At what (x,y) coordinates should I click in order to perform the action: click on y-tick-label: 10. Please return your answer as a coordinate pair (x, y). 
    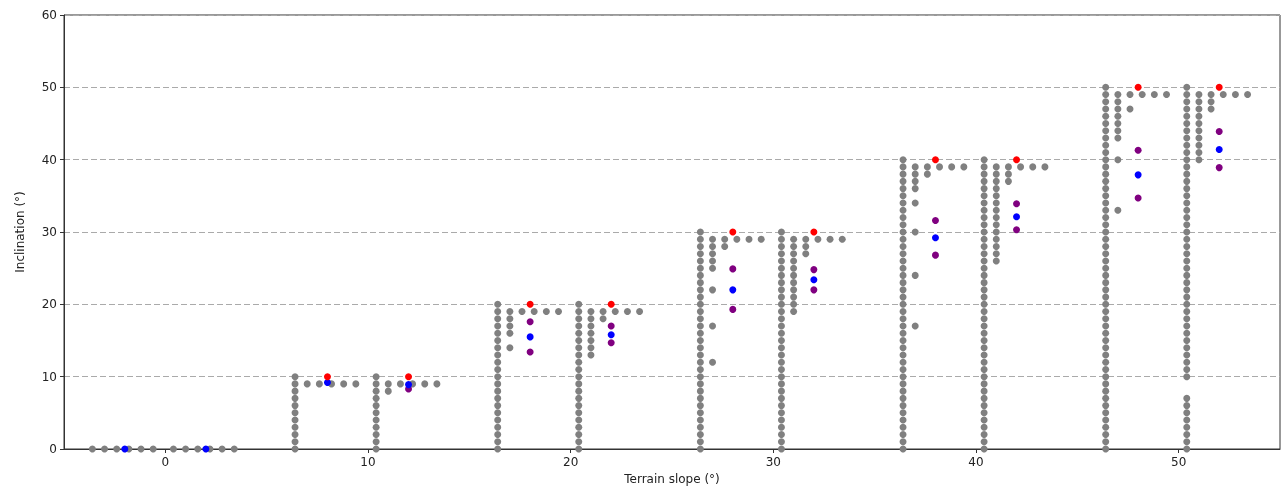
    Looking at the image, I should click on (49, 376).